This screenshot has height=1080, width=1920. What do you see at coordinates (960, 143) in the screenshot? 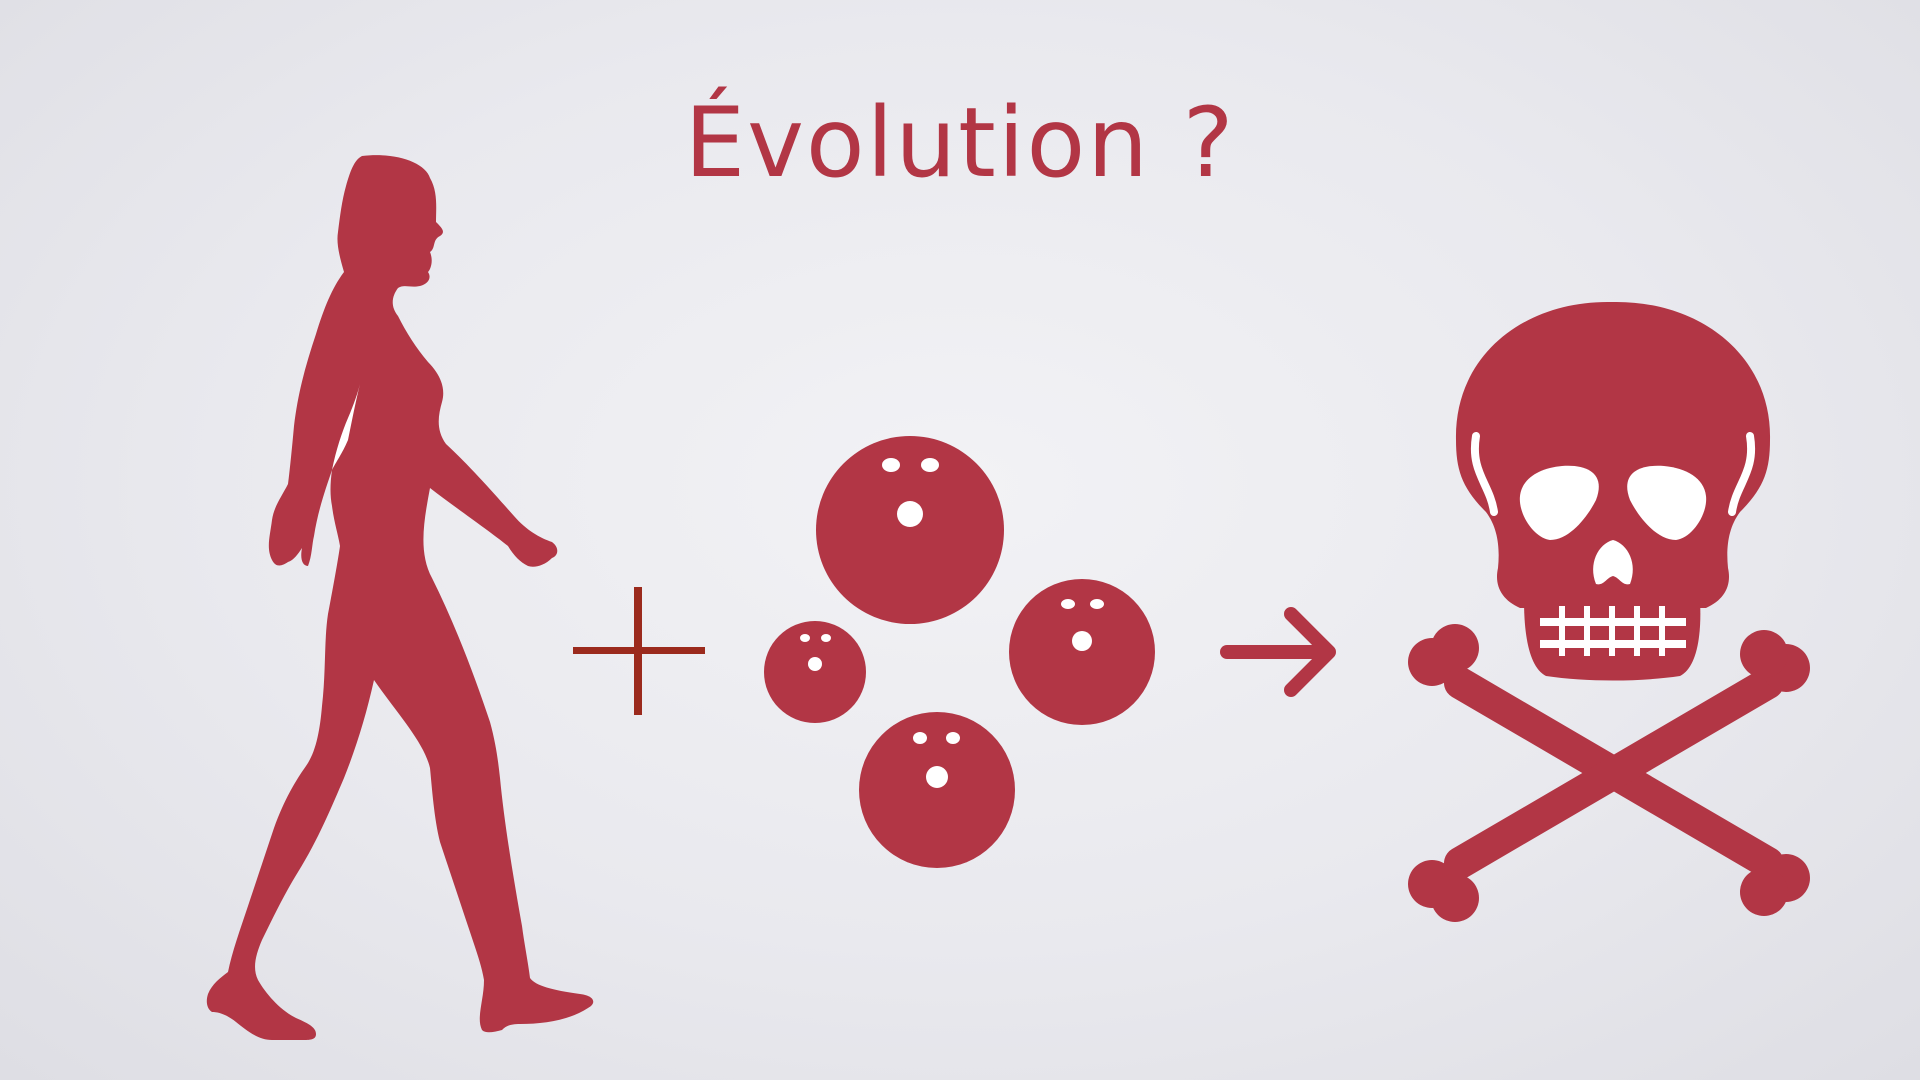
I see `slide-title: Évolution ?` at bounding box center [960, 143].